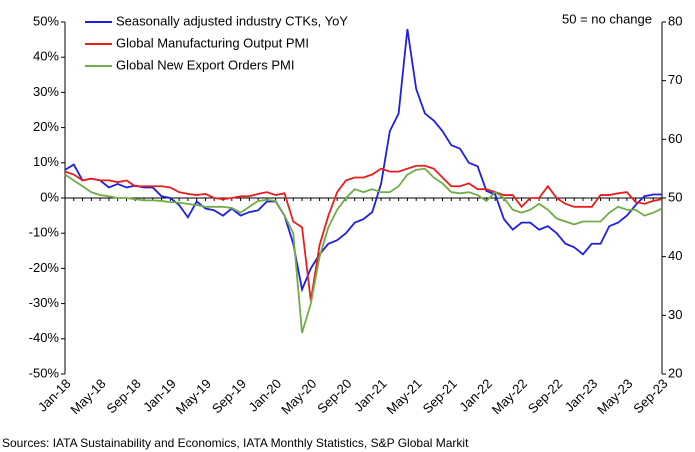  I want to click on x-tick-label: Jan-19, so click(159, 395).